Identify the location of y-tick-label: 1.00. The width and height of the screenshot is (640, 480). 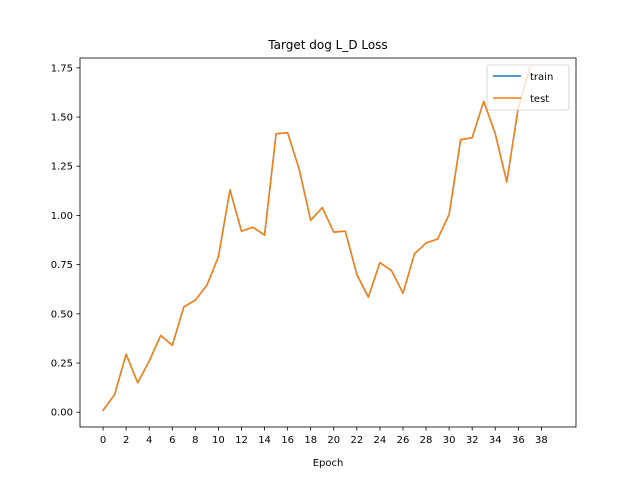
(62, 216).